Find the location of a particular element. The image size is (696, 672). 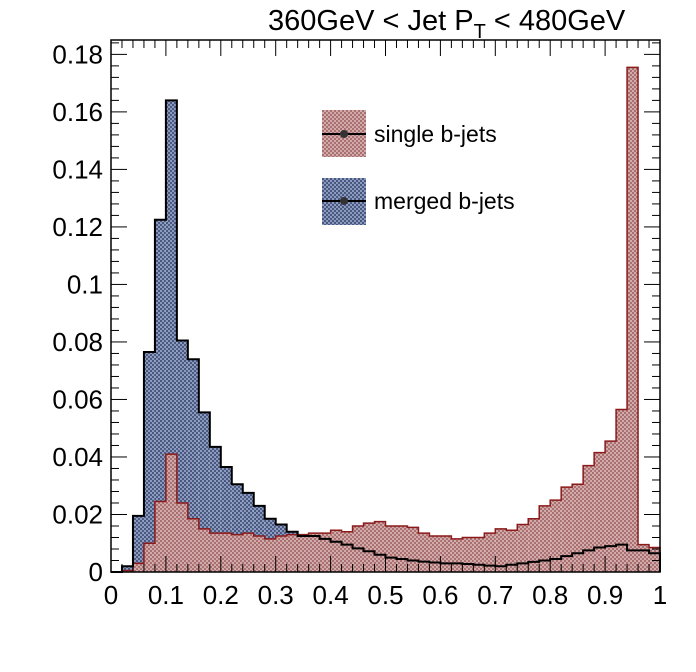

y-tick-label: 0.08 is located at coordinates (77, 342).